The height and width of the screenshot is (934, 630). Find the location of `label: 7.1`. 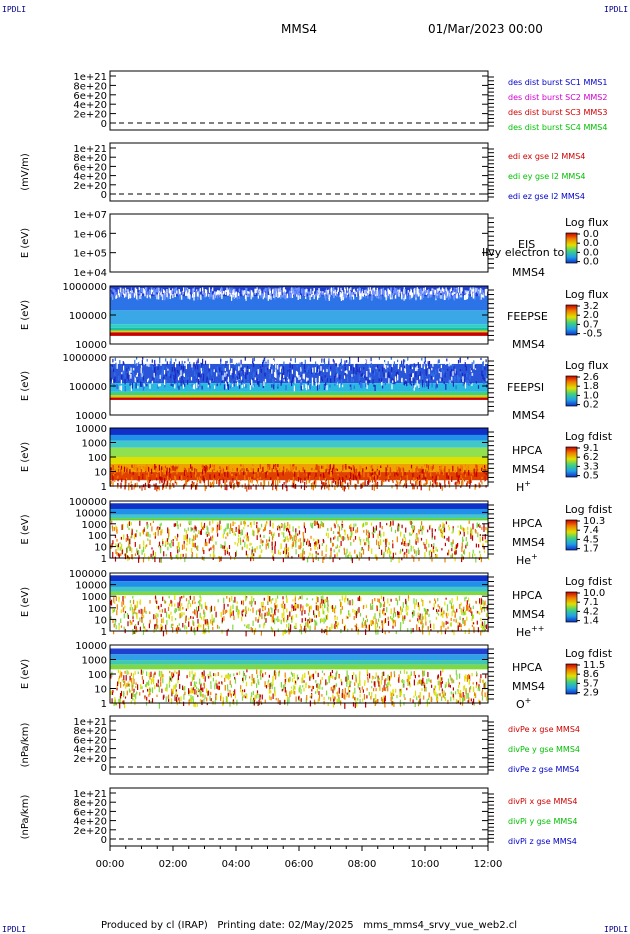

label: 7.1 is located at coordinates (591, 602).